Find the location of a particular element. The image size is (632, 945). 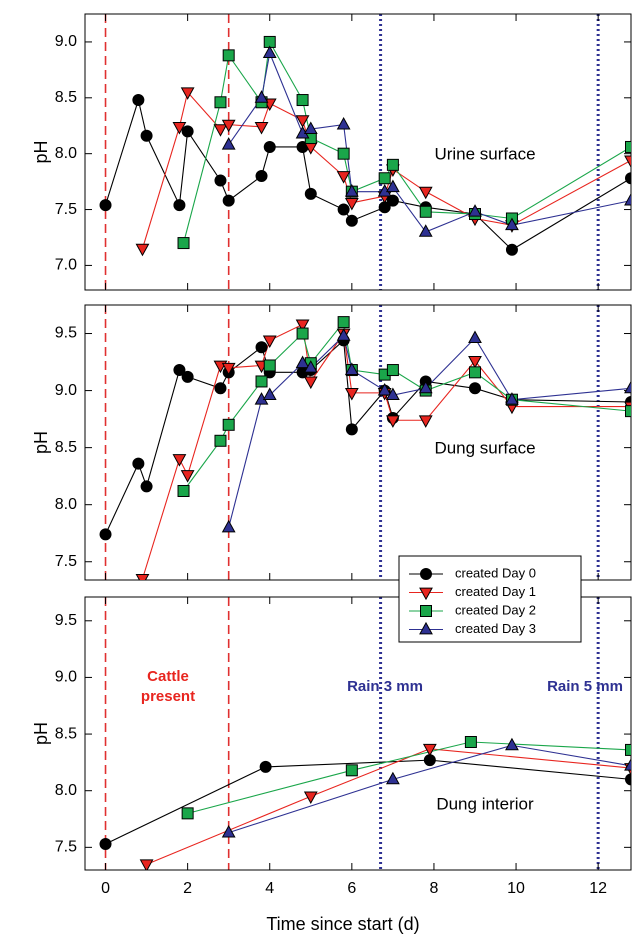

legend-label: created Day 3 is located at coordinates (495, 628).